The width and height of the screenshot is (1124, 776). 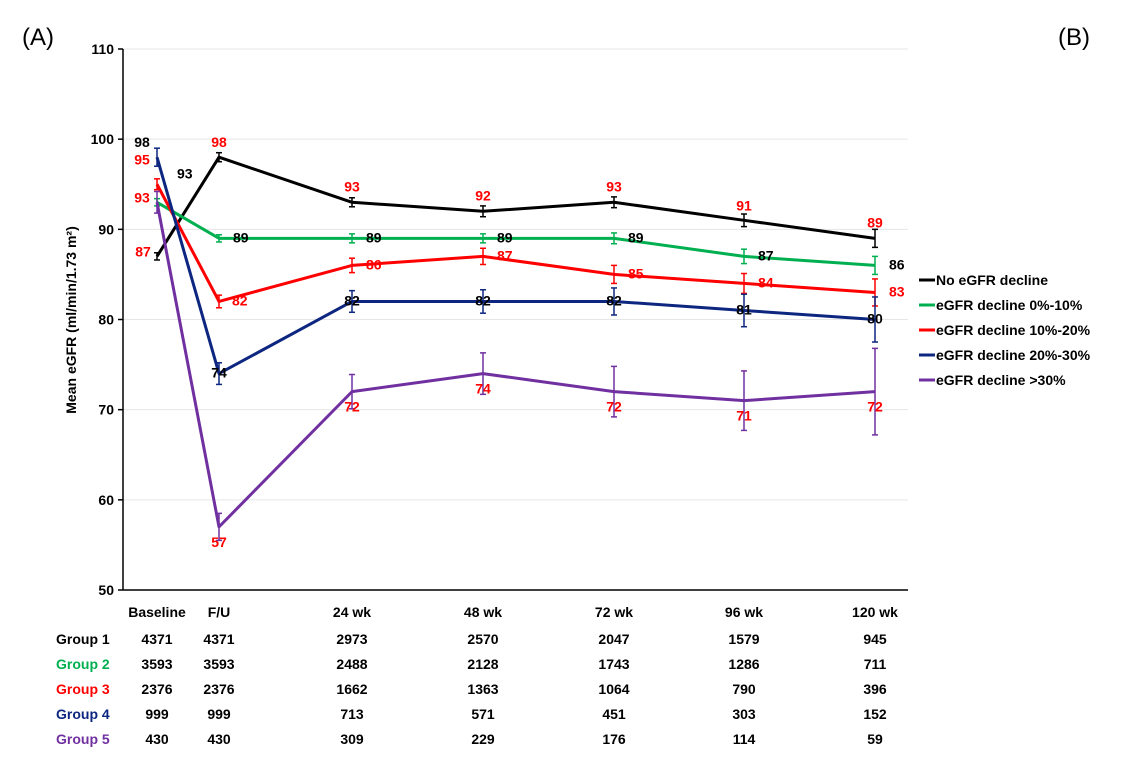 I want to click on risk-cell: 790, so click(x=744, y=689).